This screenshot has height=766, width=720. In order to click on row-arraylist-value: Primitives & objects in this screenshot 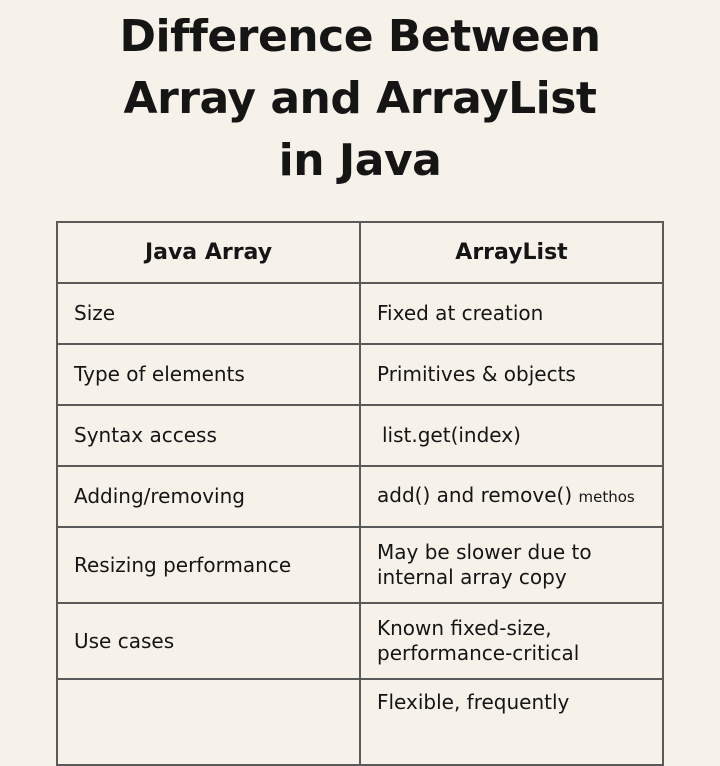, I will do `click(511, 374)`.